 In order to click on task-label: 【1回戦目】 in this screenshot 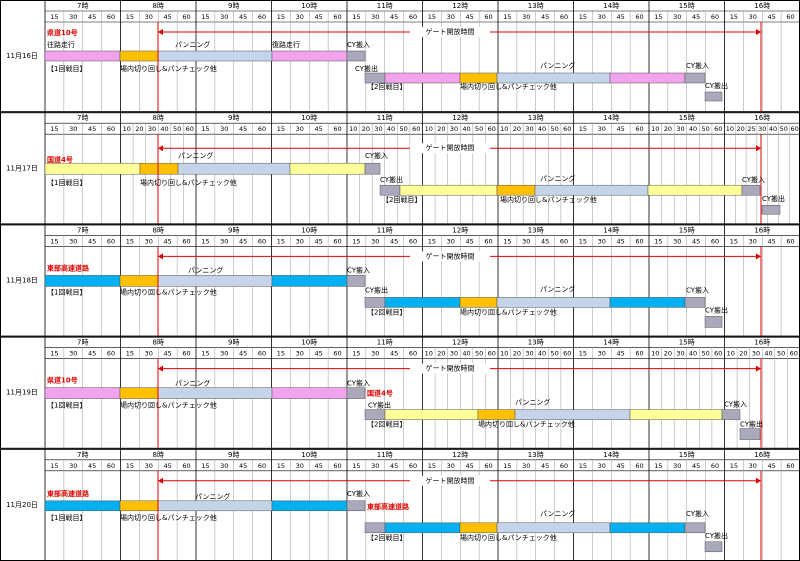, I will do `click(66, 291)`.